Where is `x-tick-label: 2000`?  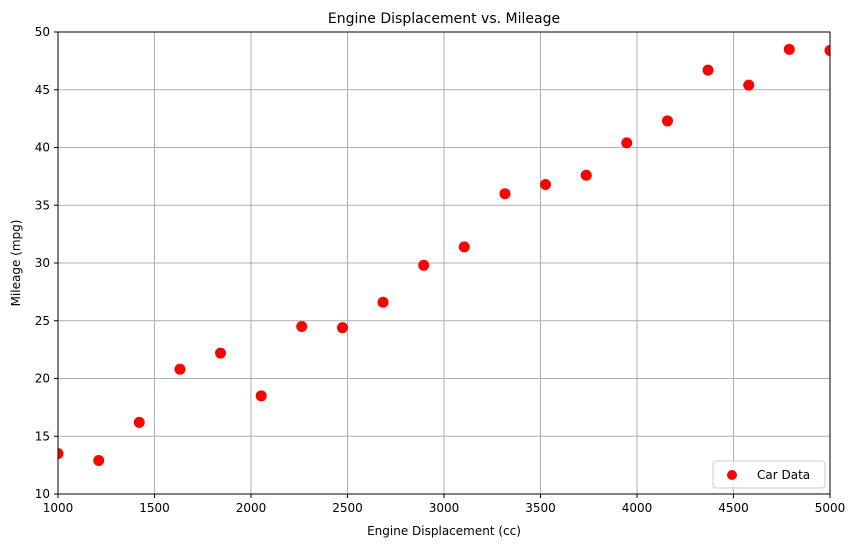 x-tick-label: 2000 is located at coordinates (251, 508).